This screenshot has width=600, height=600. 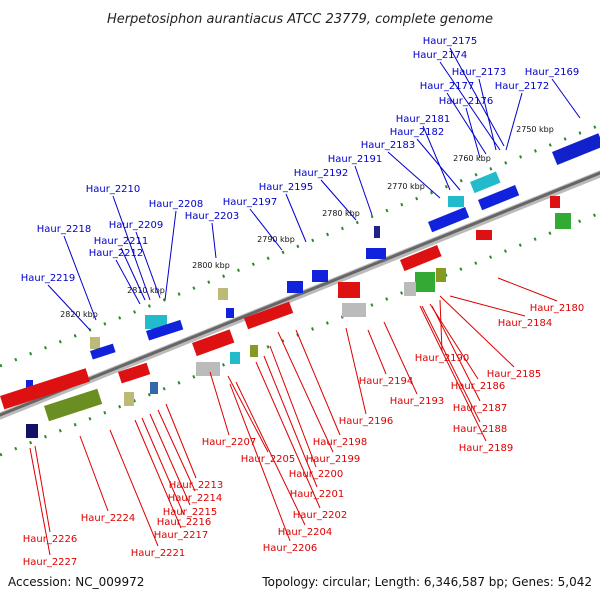 What do you see at coordinates (116, 253) in the screenshot?
I see `top-gene-label: Haur_2212` at bounding box center [116, 253].